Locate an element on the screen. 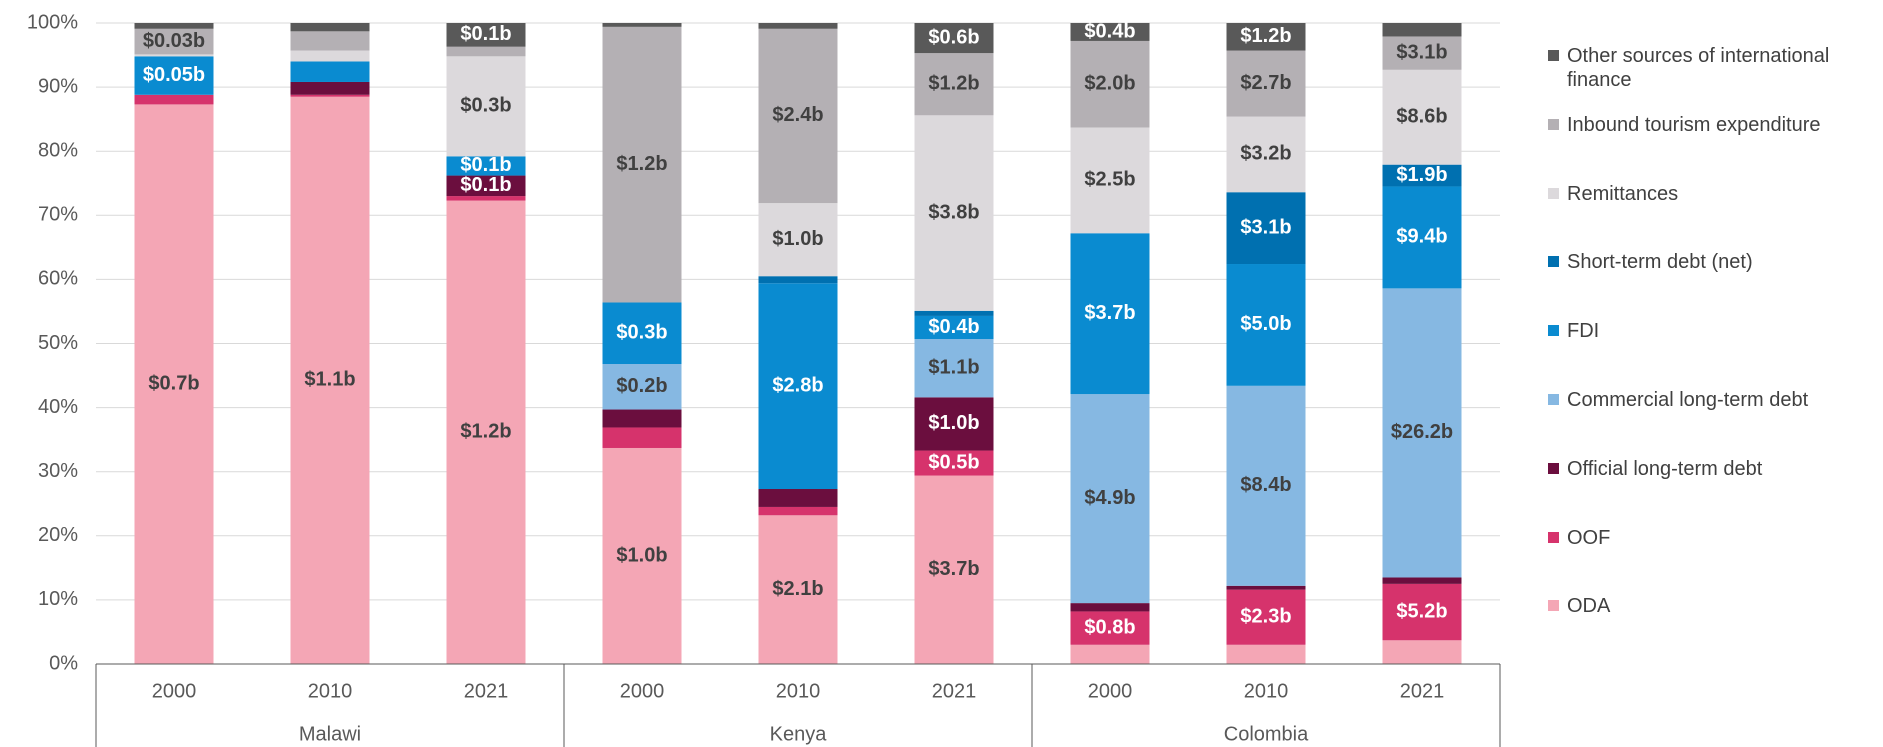 The height and width of the screenshot is (747, 1883). legend-label: OOF is located at coordinates (1589, 537).